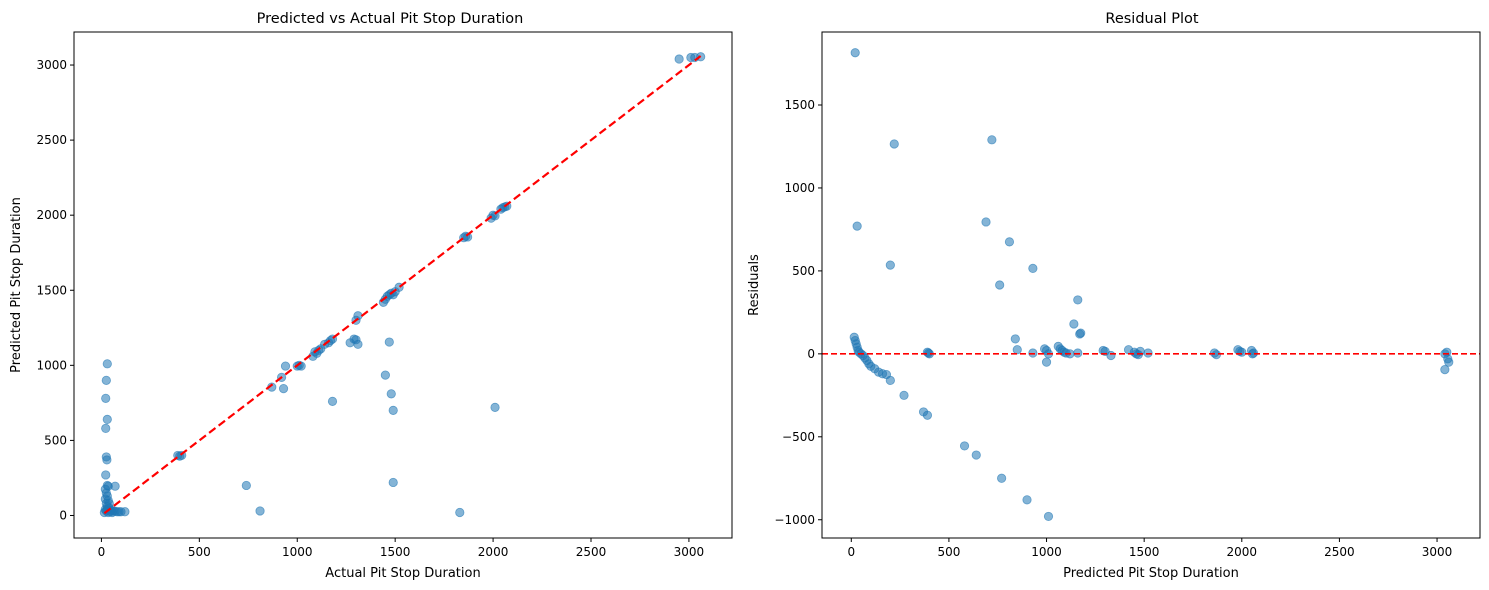 This screenshot has height=590, width=1489. What do you see at coordinates (51, 215) in the screenshot?
I see `y-tick-label: 2000` at bounding box center [51, 215].